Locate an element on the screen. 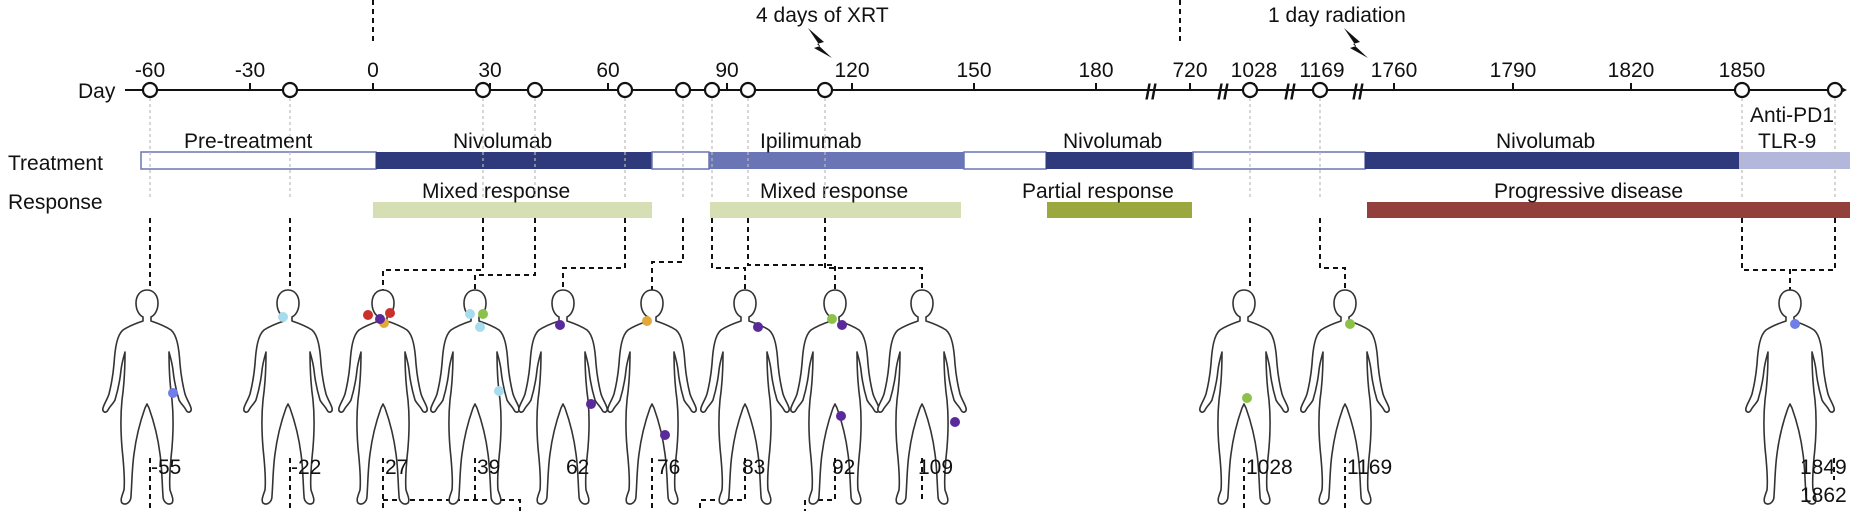 This screenshot has width=1872, height=511. treatment-label-pre: Pre-treatment is located at coordinates (248, 141).